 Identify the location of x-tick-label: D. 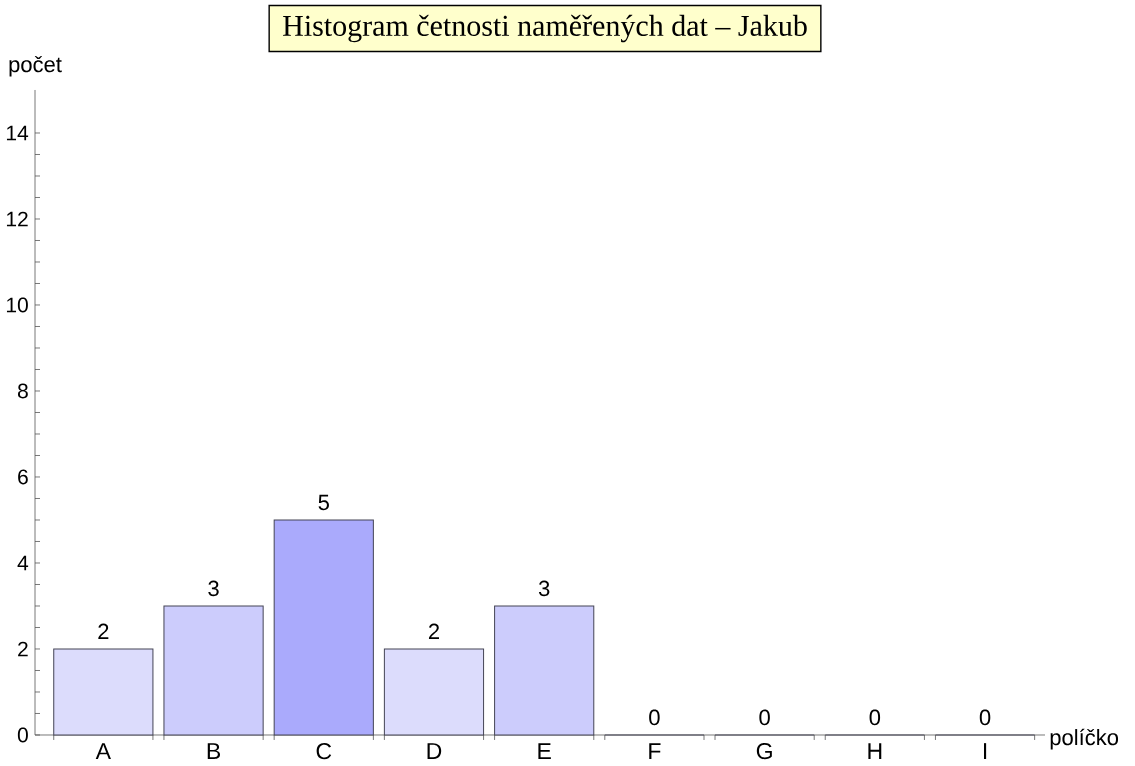
(434, 751).